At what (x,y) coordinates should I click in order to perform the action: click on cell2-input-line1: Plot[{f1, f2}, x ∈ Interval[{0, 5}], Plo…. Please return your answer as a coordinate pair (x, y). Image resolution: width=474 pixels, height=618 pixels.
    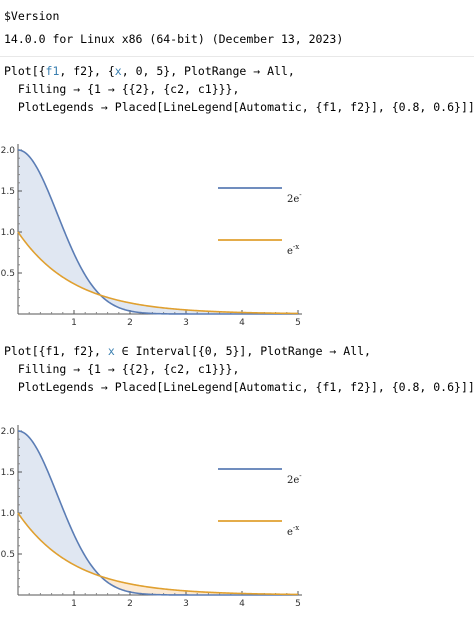
    Looking at the image, I should click on (187, 351).